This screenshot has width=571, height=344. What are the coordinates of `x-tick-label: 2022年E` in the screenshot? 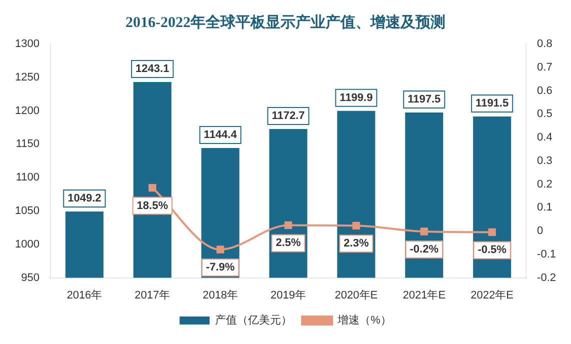 It's located at (492, 295).